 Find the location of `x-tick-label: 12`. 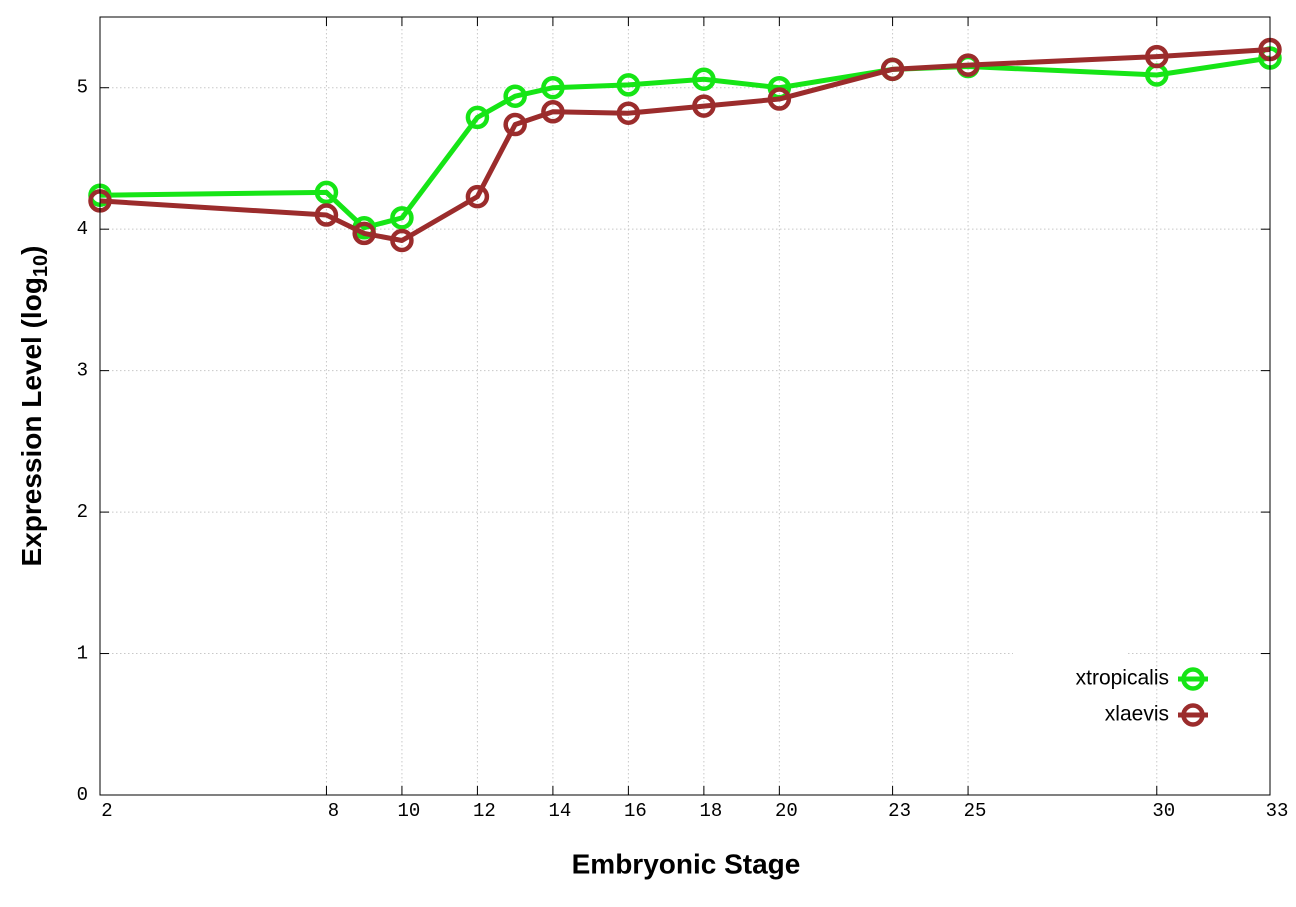

x-tick-label: 12 is located at coordinates (484, 811).